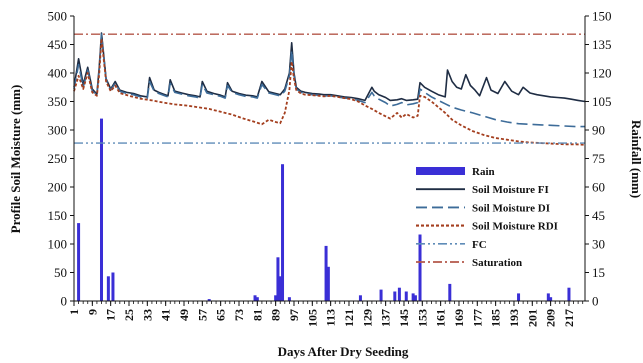  What do you see at coordinates (129, 315) in the screenshot?
I see `x-tick-label: 25` at bounding box center [129, 315].